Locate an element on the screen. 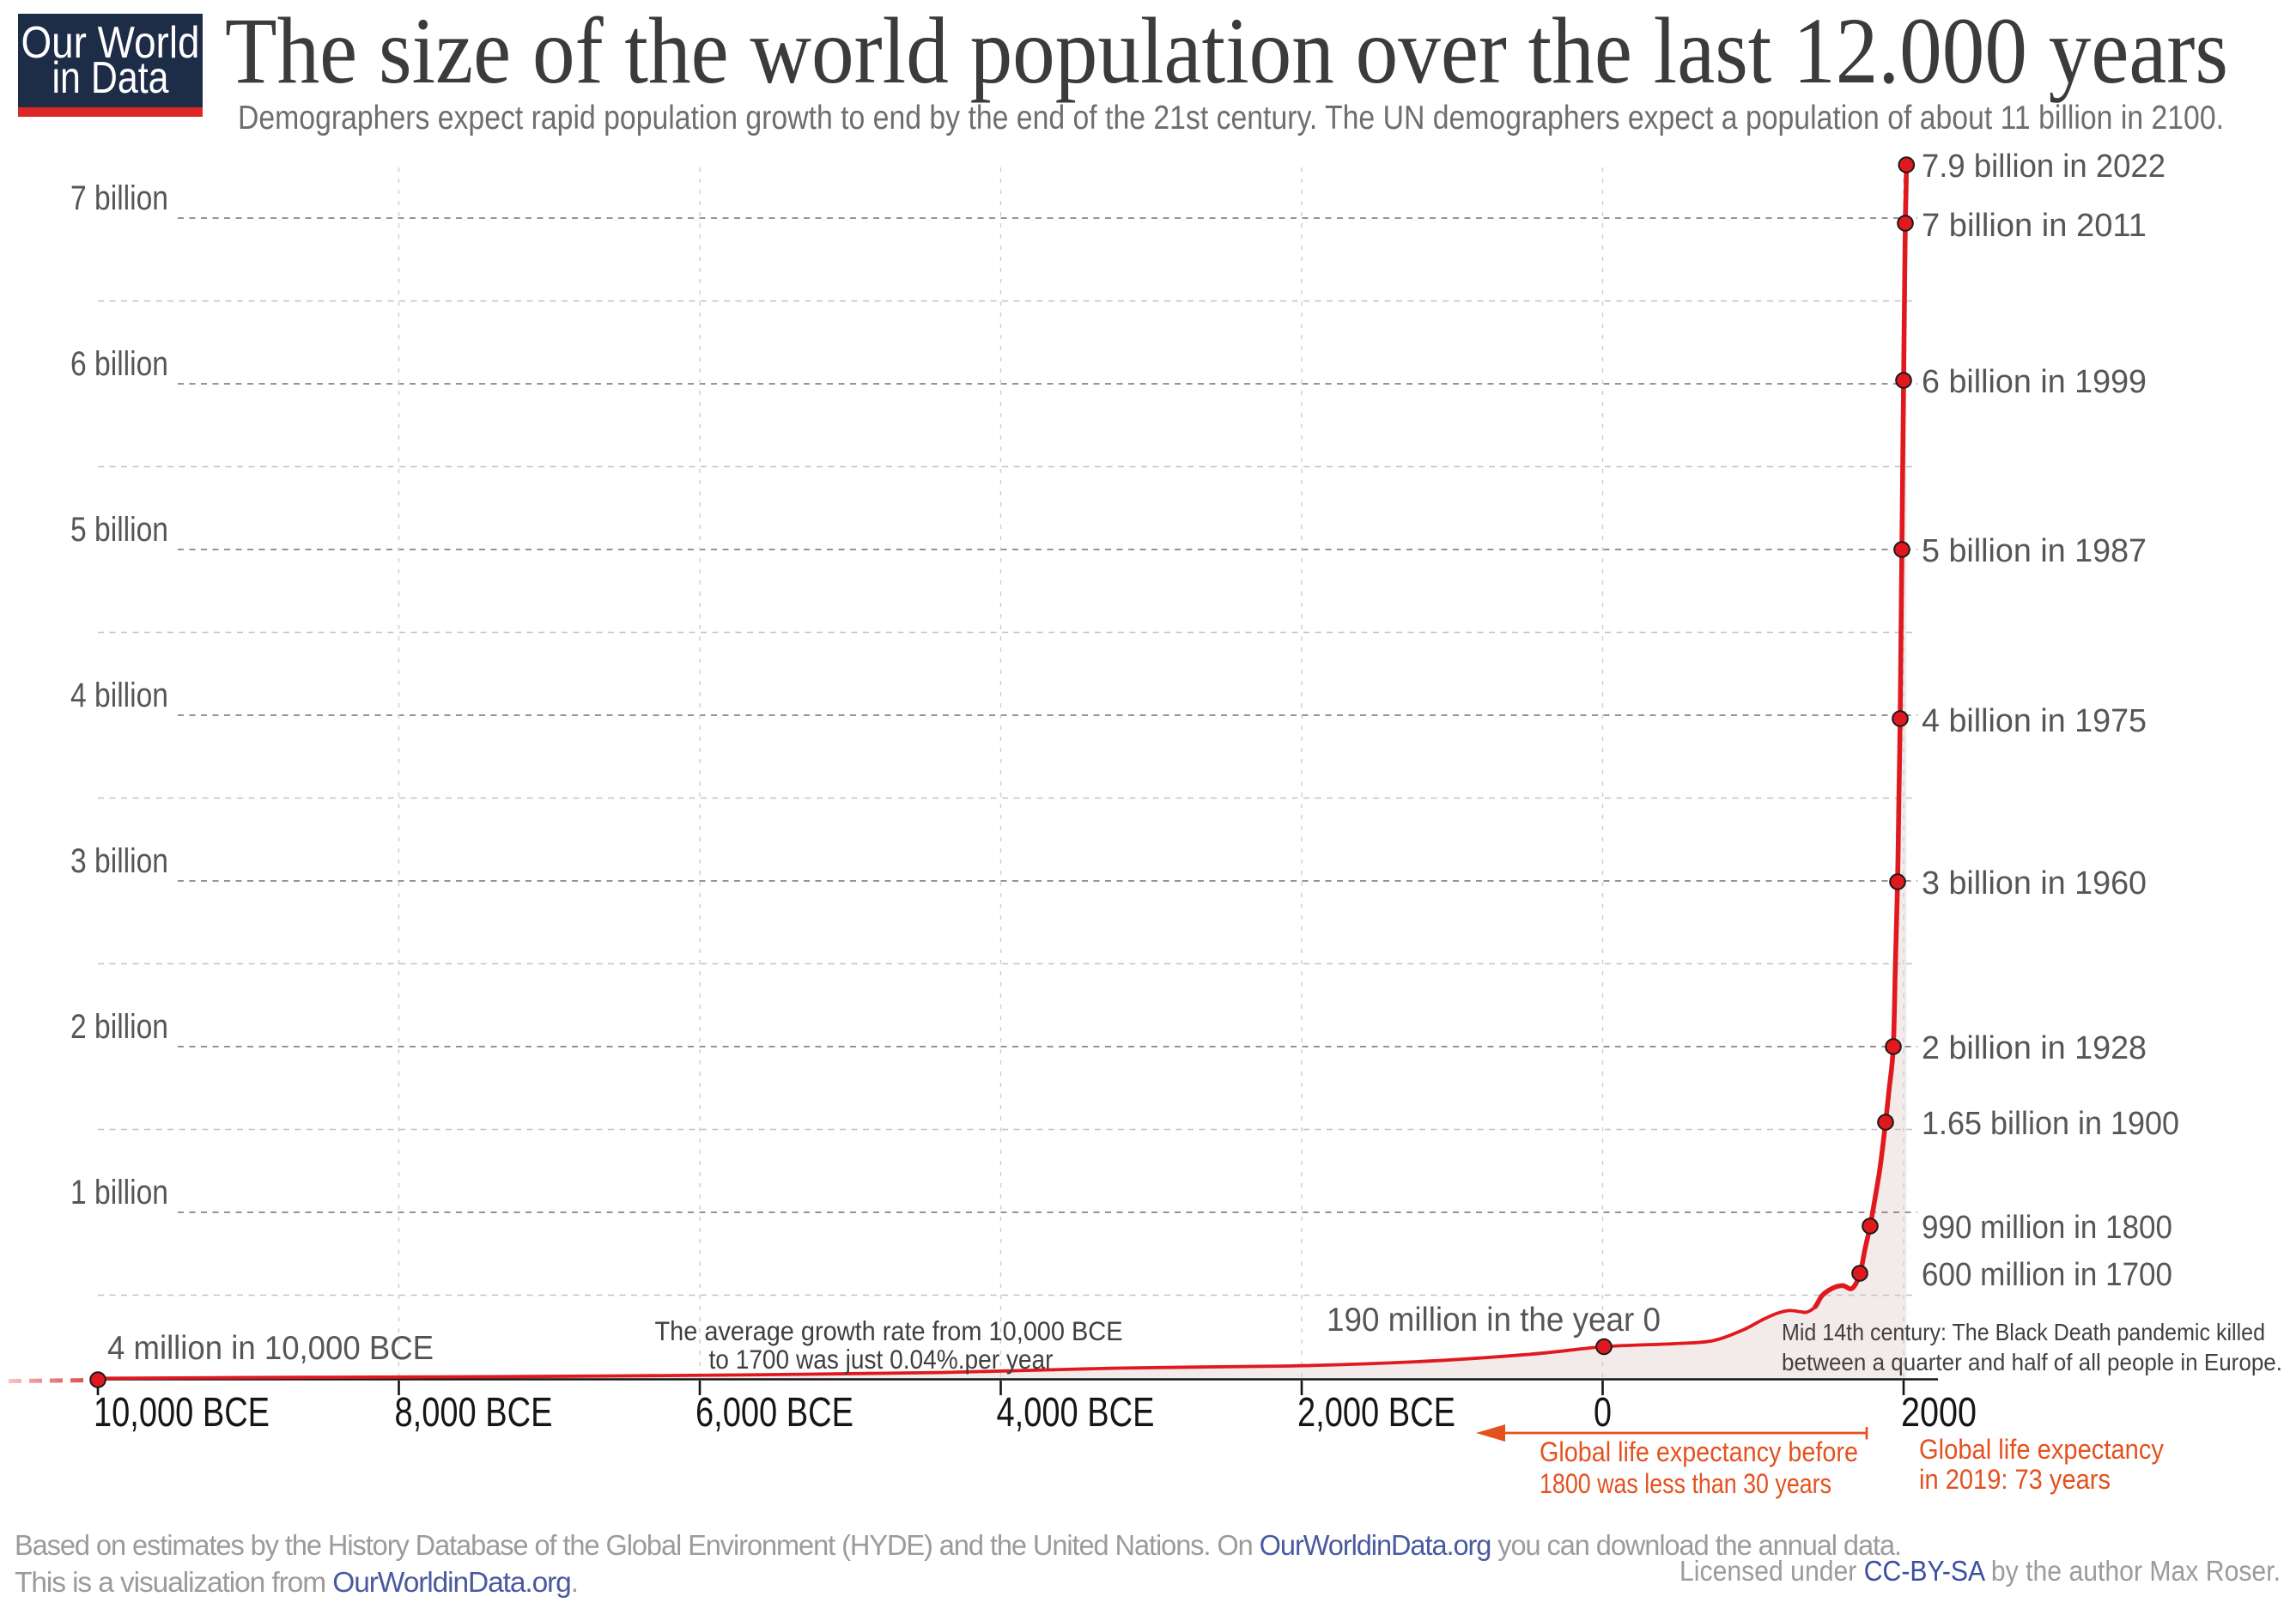 The width and height of the screenshot is (2296, 1615). svg-text: 7 billion is located at coordinates (119, 198).